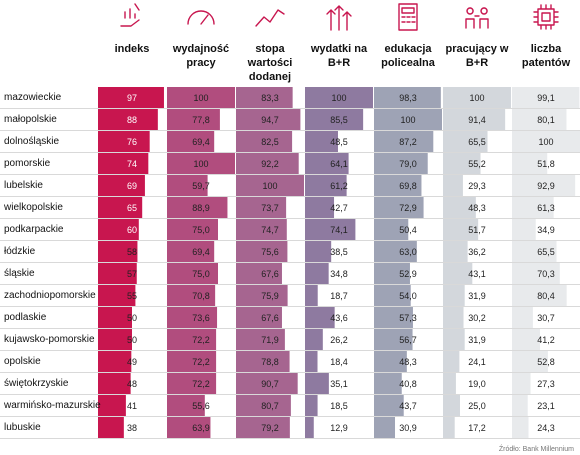 The width and height of the screenshot is (580, 455). What do you see at coordinates (132, 406) in the screenshot?
I see `value-label: 41` at bounding box center [132, 406].